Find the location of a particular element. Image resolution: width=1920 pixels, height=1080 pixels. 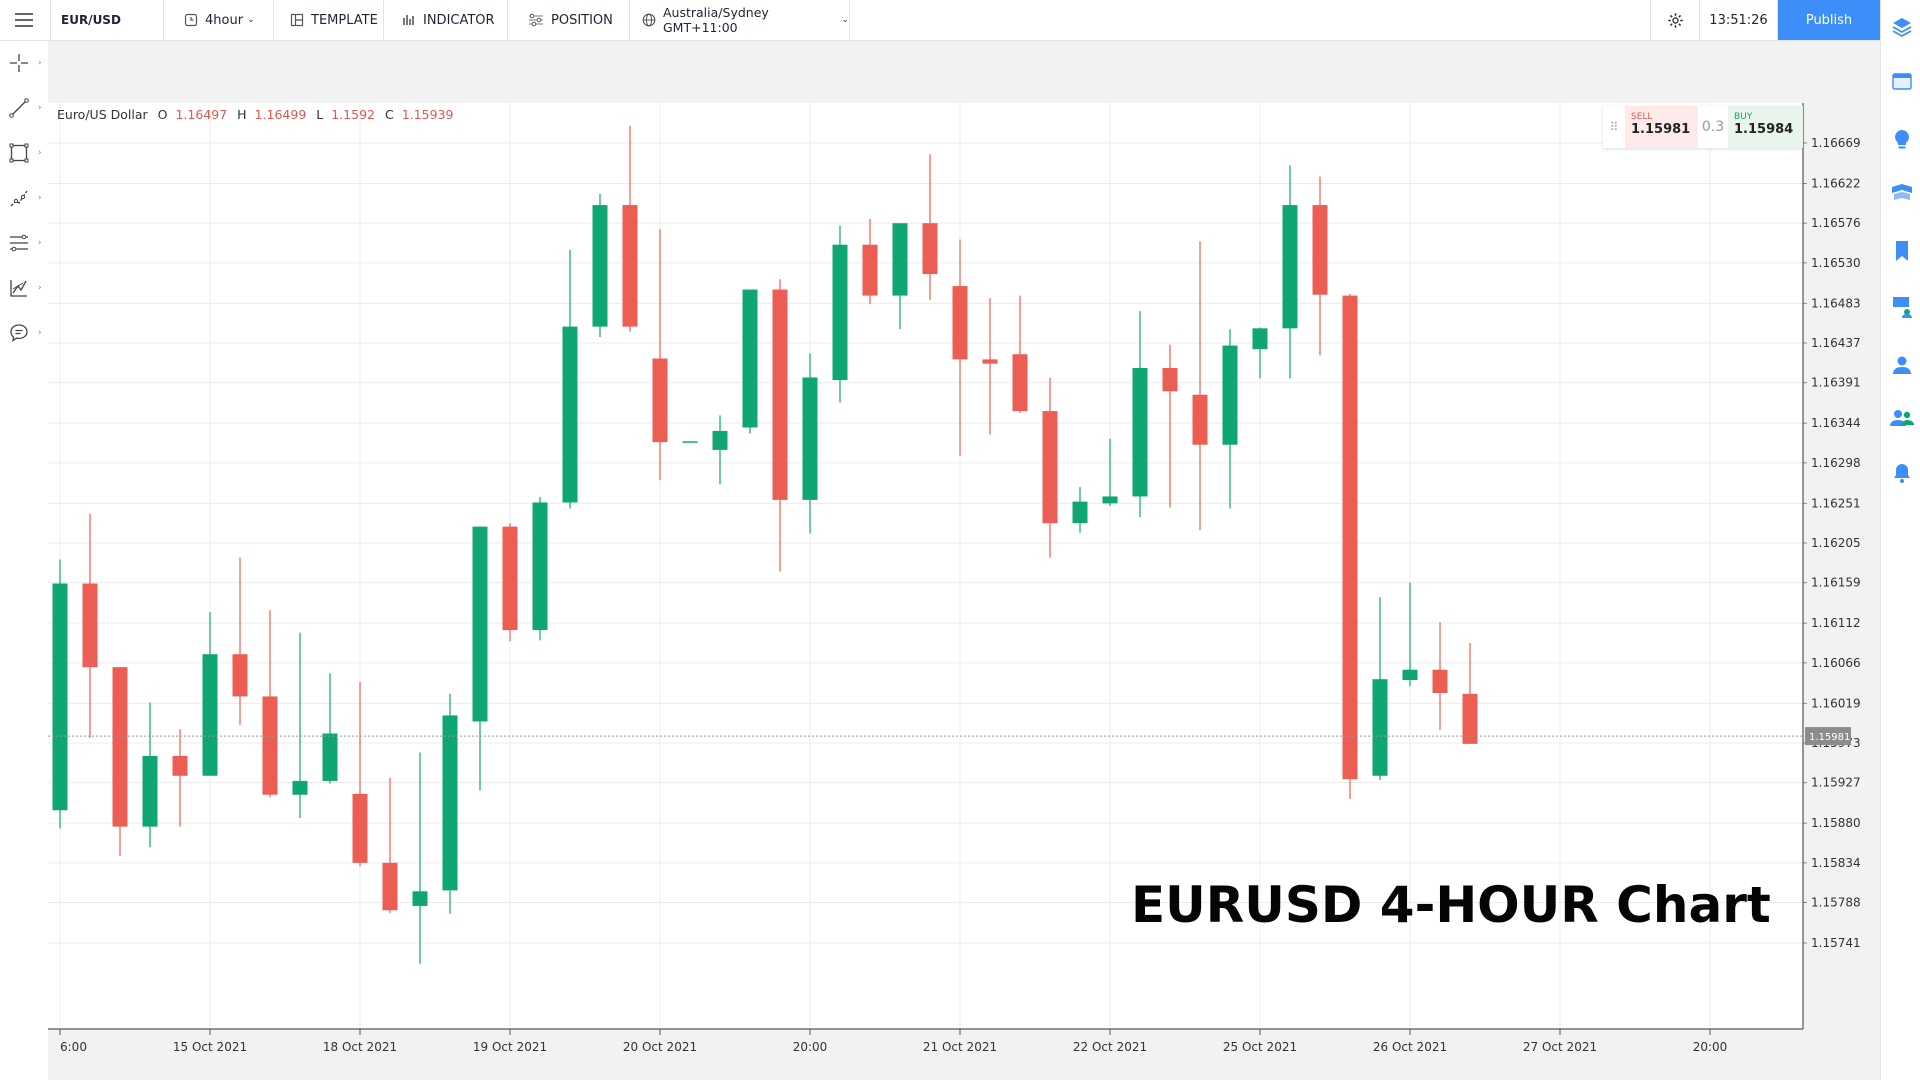

spread-value: 0.3 is located at coordinates (1713, 127).